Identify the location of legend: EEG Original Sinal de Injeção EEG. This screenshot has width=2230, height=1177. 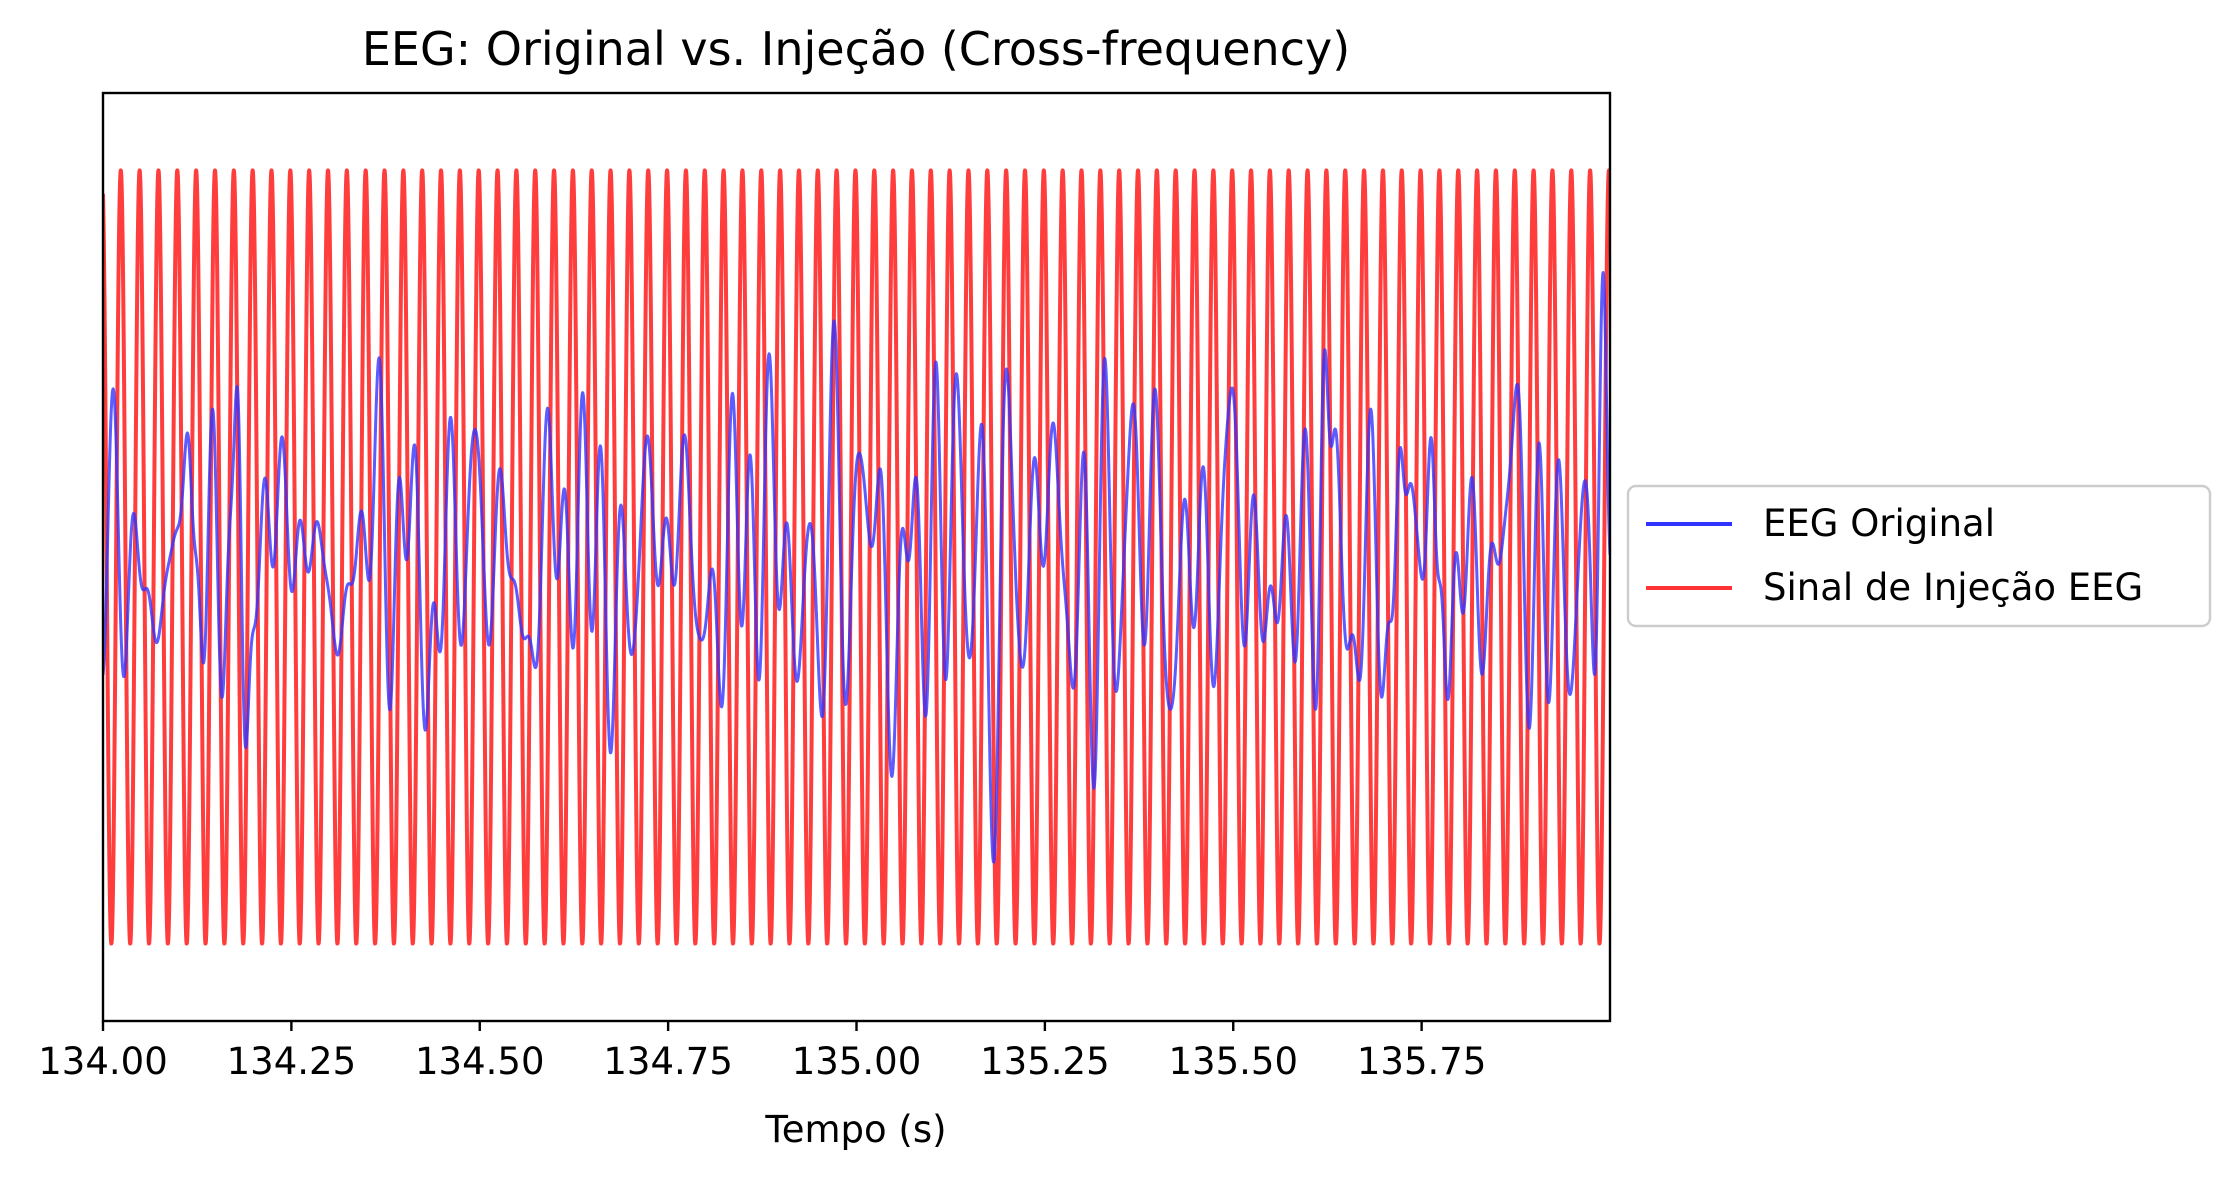
(1919, 556).